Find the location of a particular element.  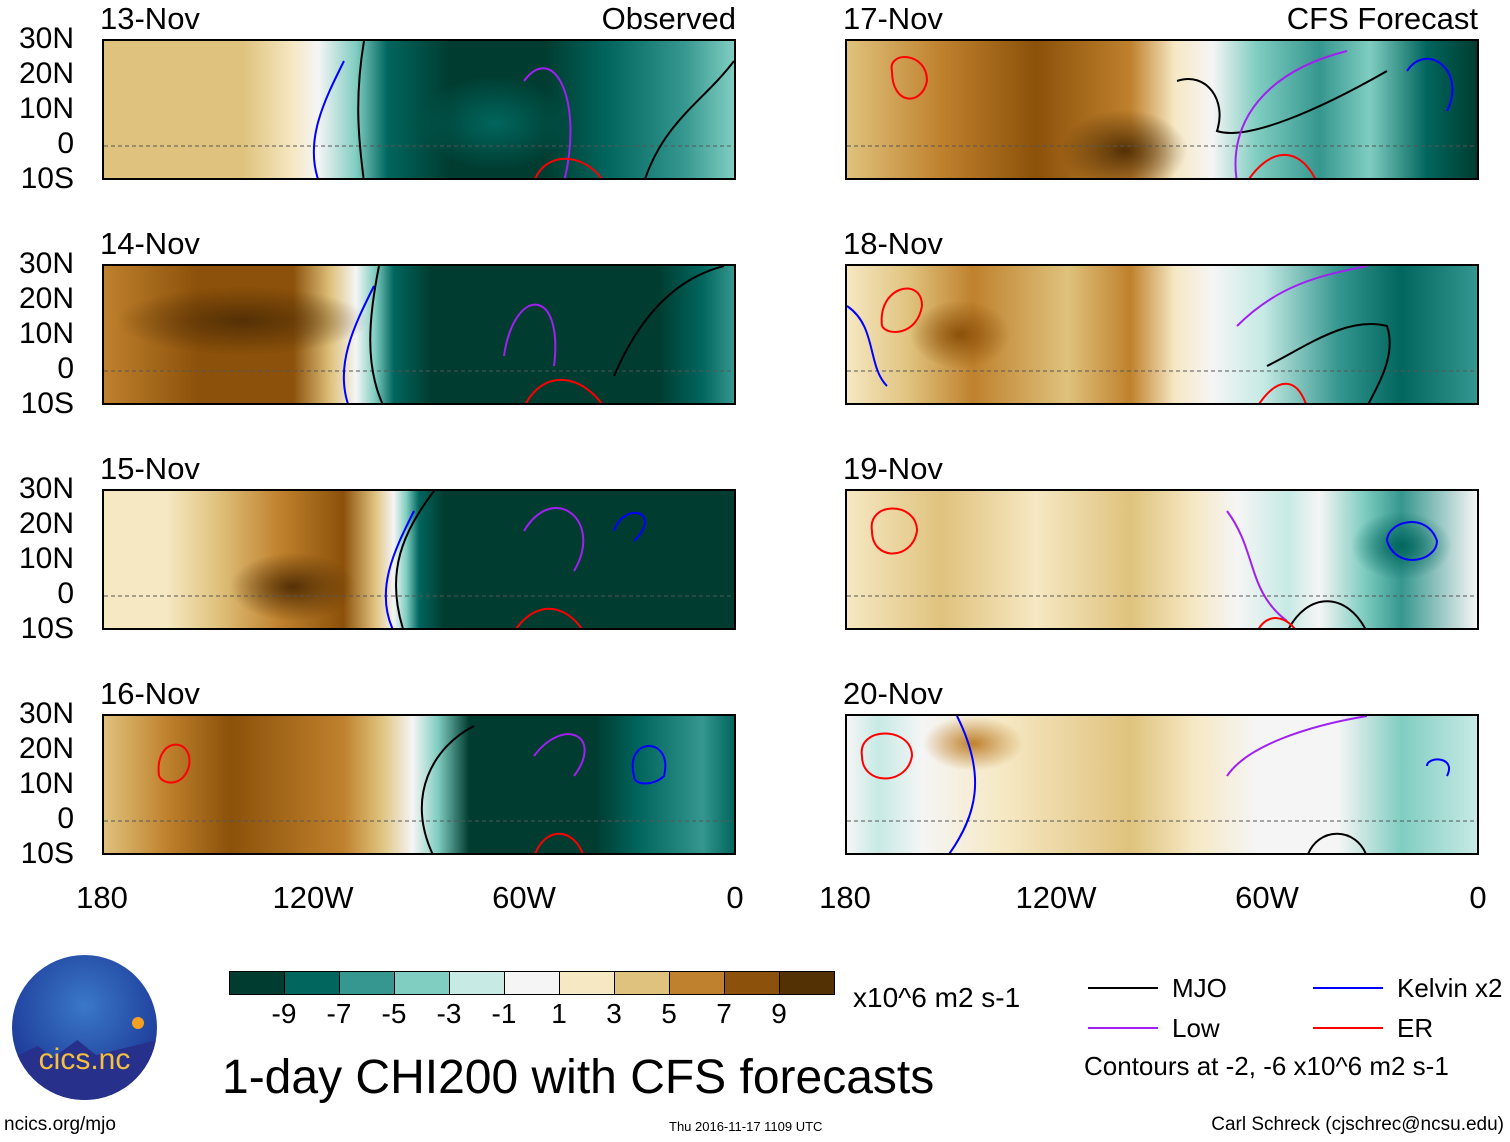

colorbar-tick-label: -3 is located at coordinates (449, 1013).